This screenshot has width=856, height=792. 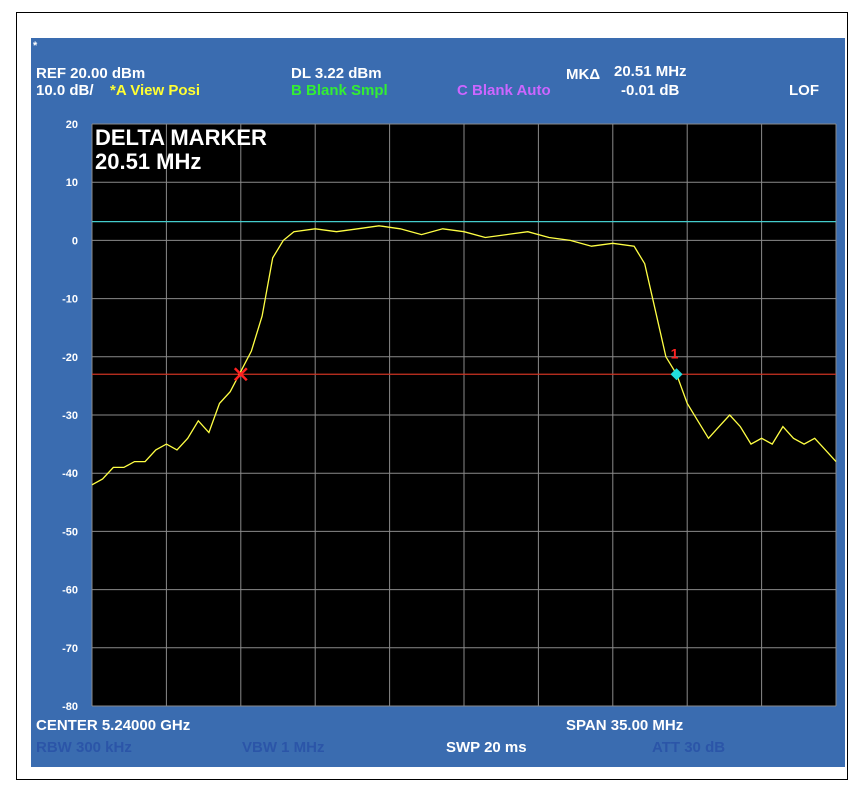 What do you see at coordinates (65, 90) in the screenshot?
I see `scale-per-div: 10.0 dB/` at bounding box center [65, 90].